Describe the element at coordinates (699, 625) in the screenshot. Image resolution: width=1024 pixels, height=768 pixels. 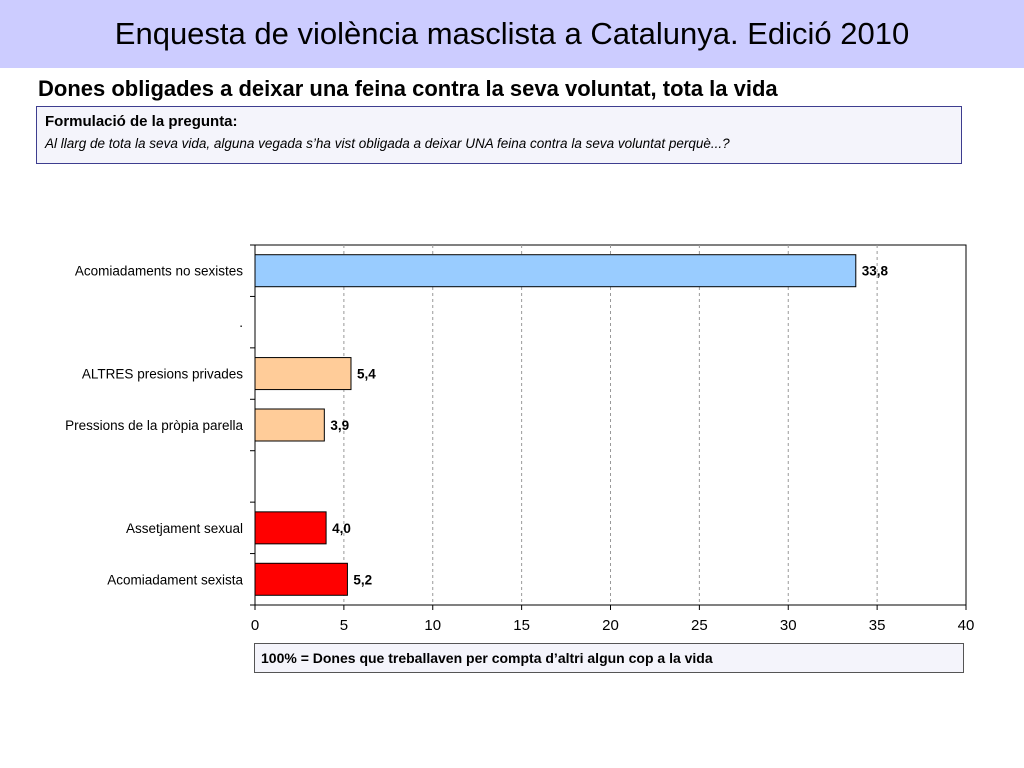
I see `x-tick-label: 25` at that location.